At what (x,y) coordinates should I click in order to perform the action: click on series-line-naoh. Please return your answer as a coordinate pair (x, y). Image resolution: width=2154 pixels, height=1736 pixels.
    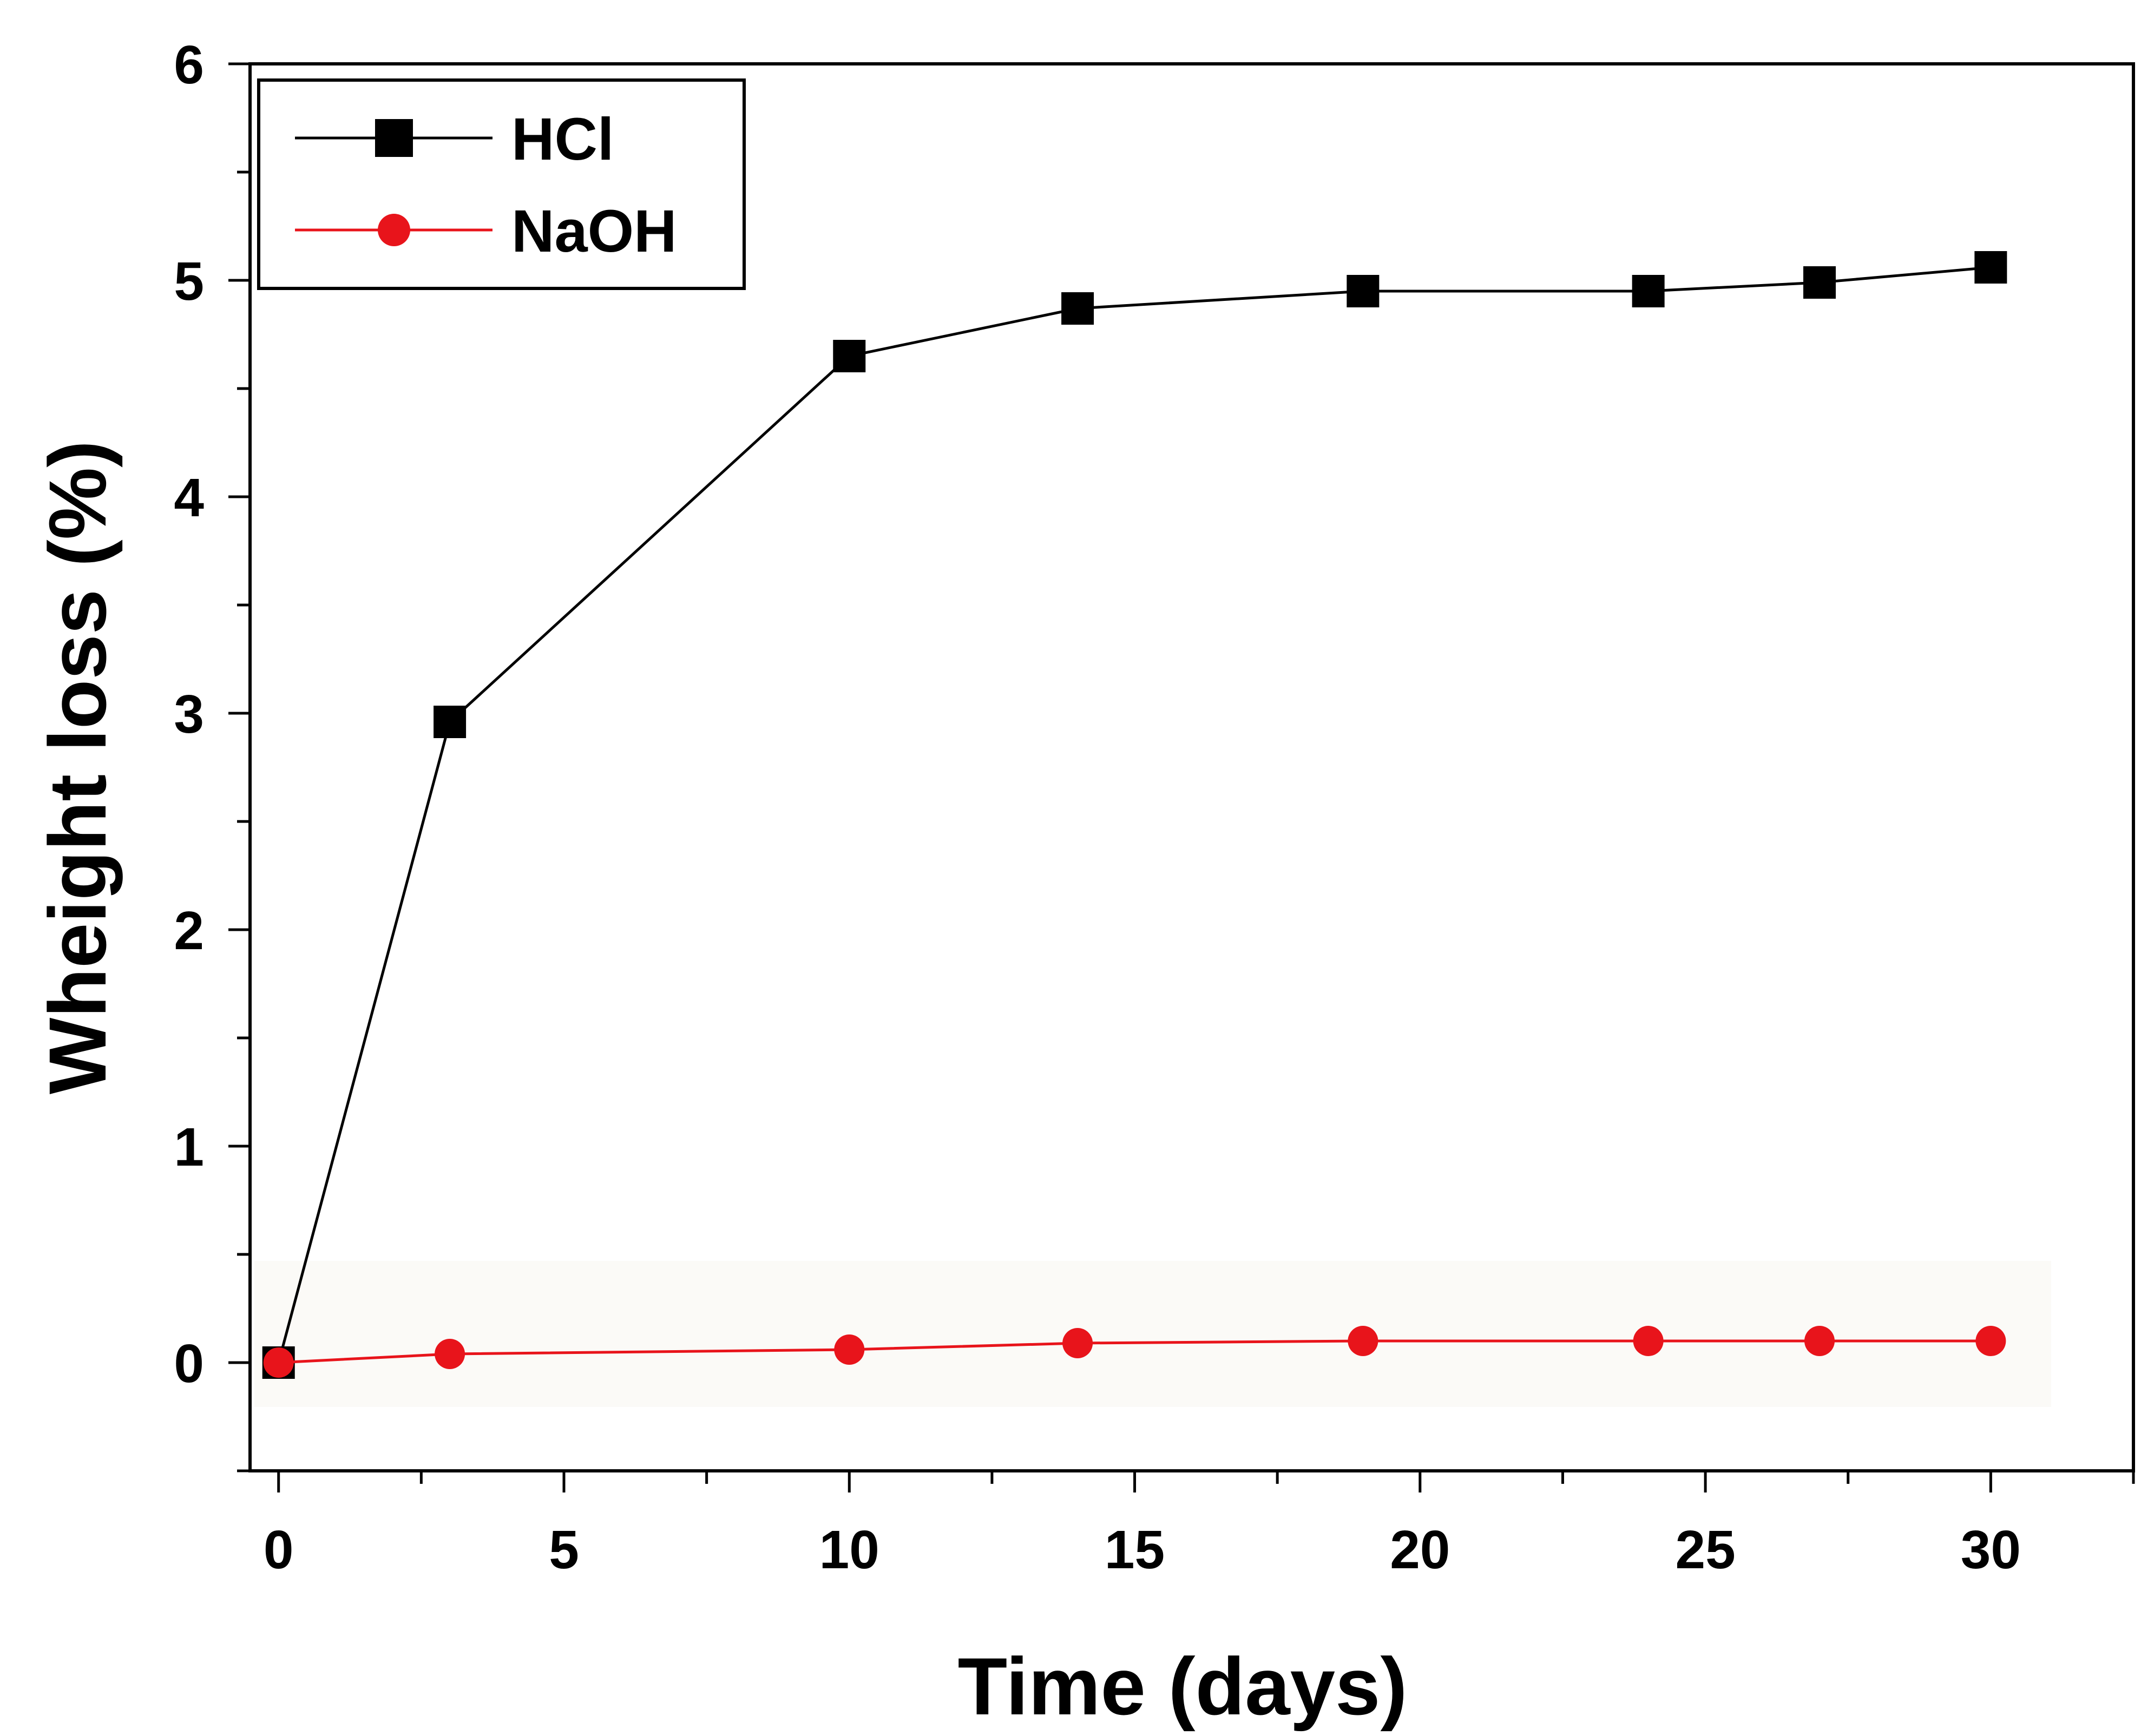
    Looking at the image, I should click on (1134, 1352).